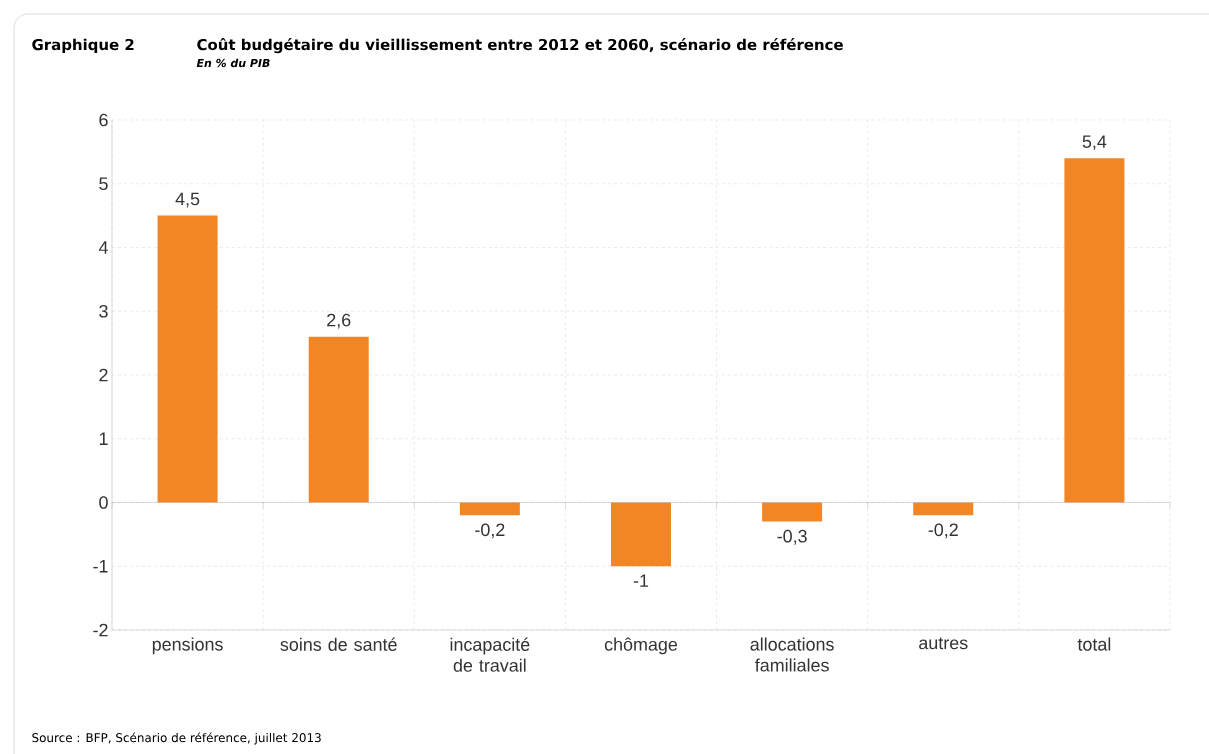 Image resolution: width=1209 pixels, height=754 pixels. Describe the element at coordinates (641, 580) in the screenshot. I see `data-label: -1` at that location.